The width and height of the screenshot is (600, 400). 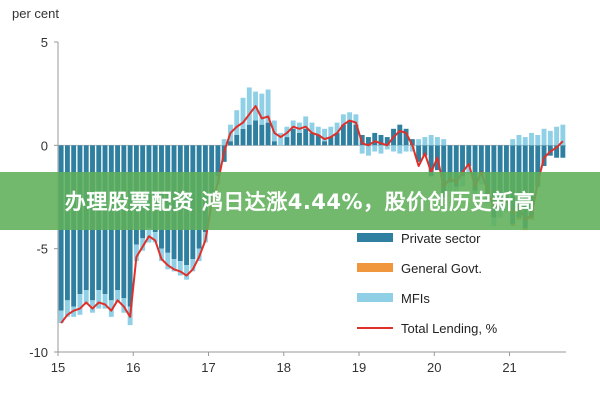 I want to click on y-tick-label-5: 5, so click(x=44, y=42).